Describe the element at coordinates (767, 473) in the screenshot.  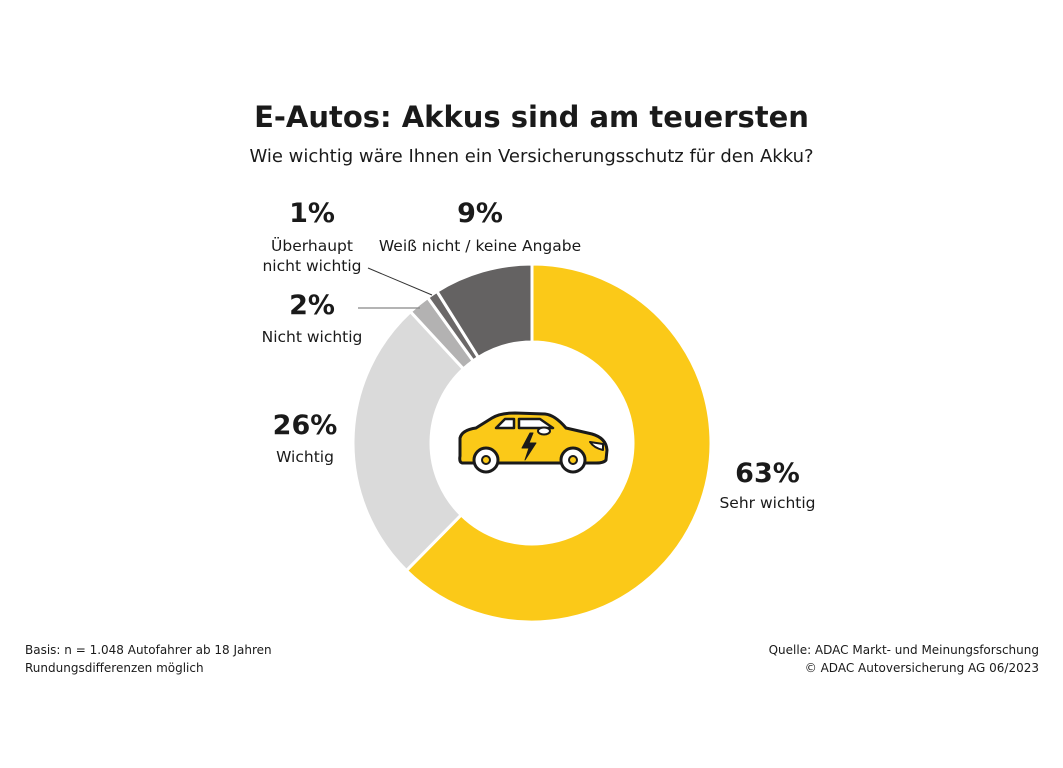
I see `slice-value-sehr-wichtig: 63%` at that location.